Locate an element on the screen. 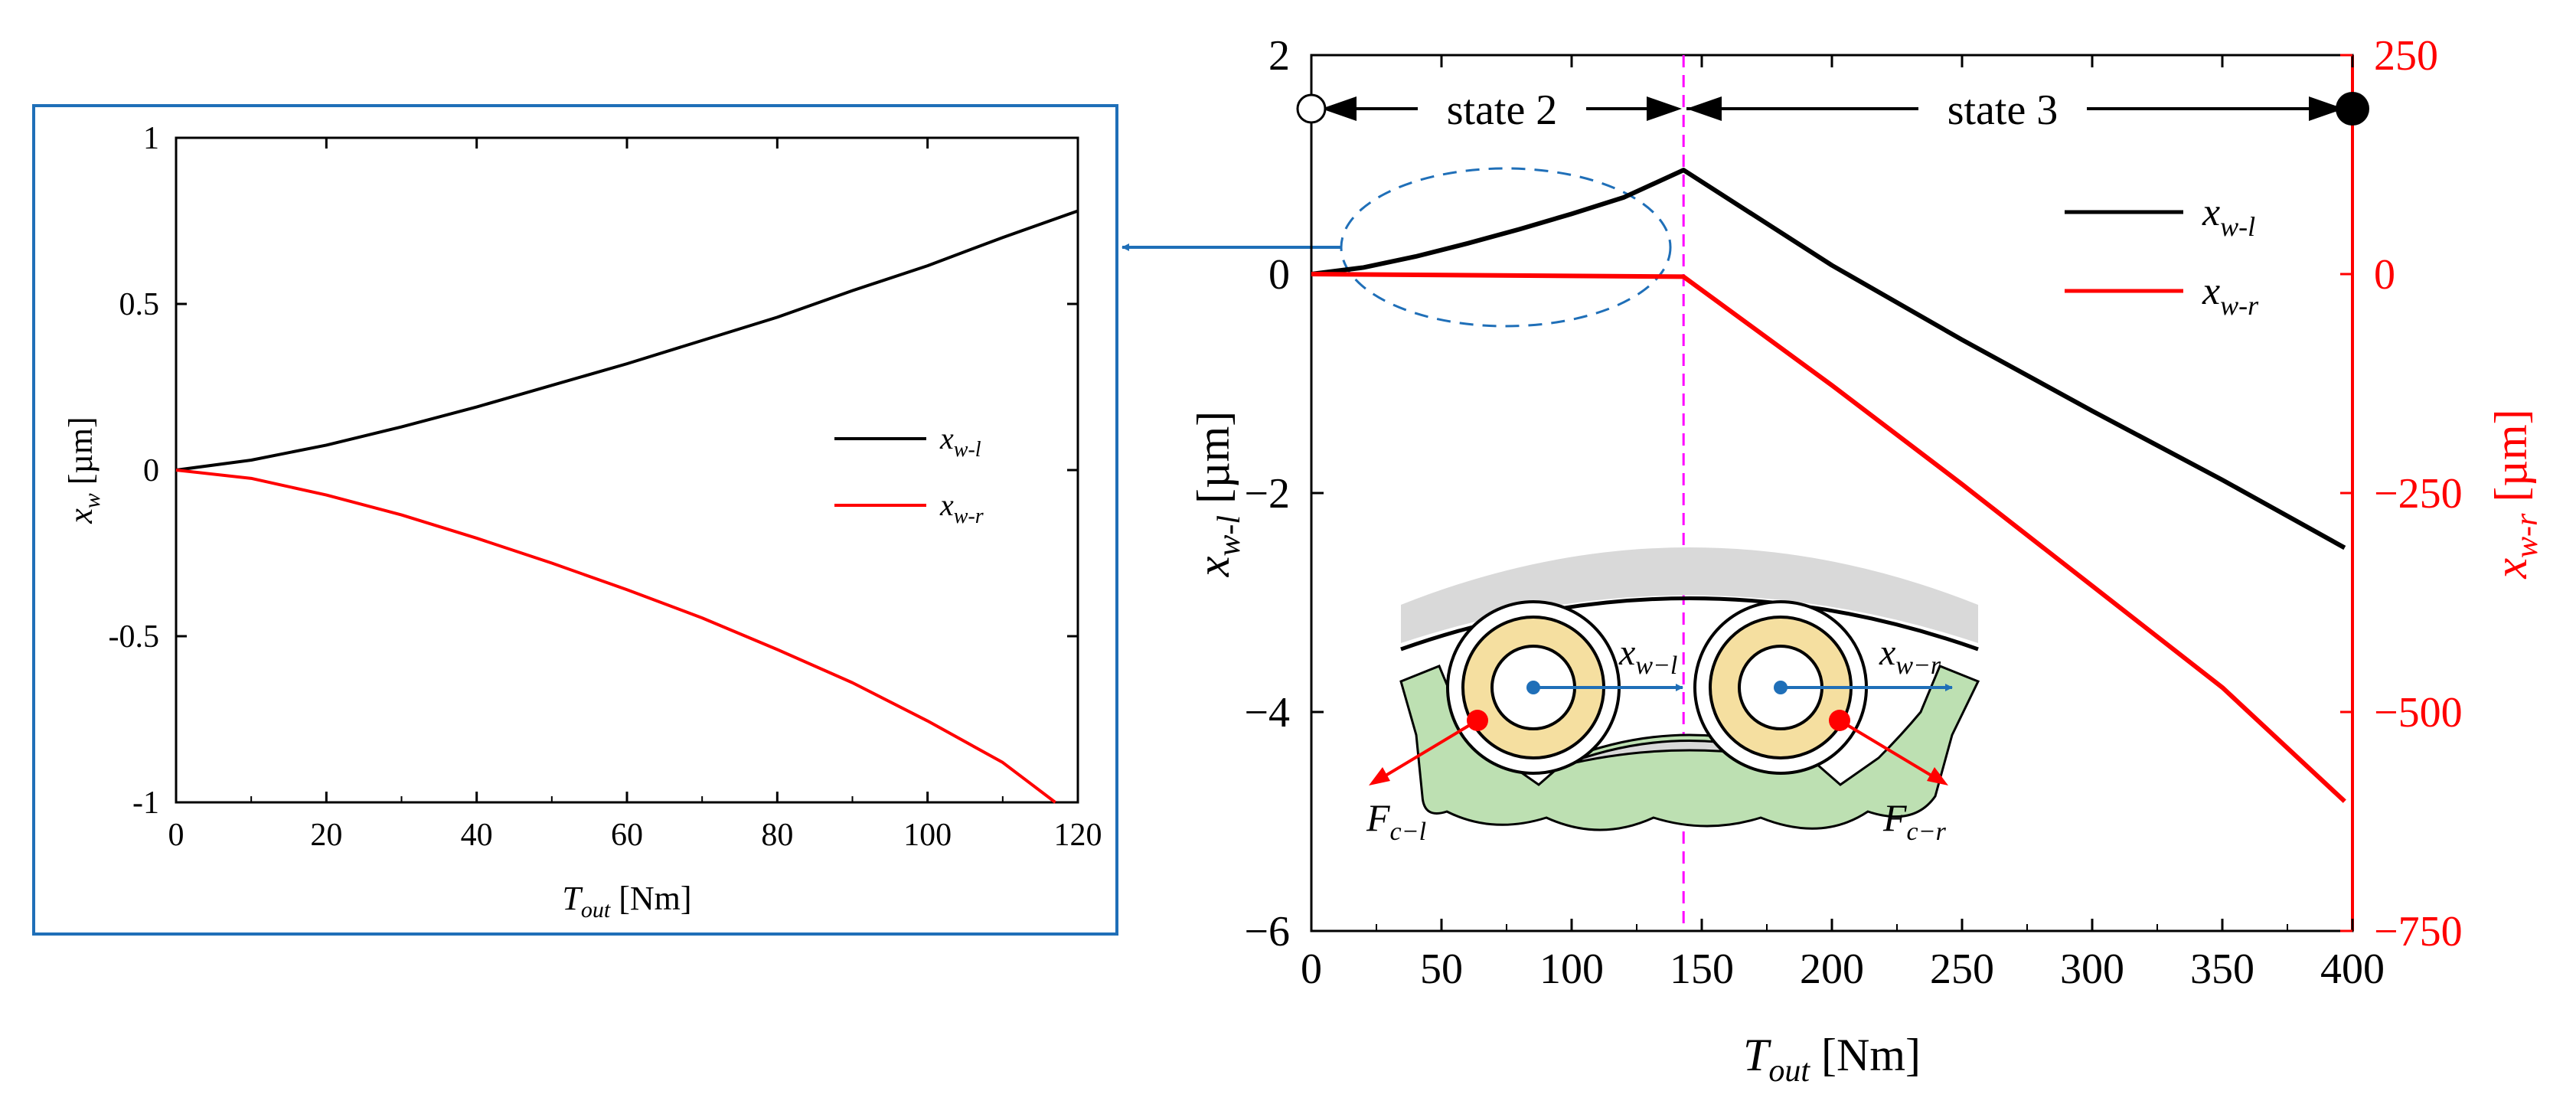  disp-left-label: xw−l is located at coordinates (1647, 656).